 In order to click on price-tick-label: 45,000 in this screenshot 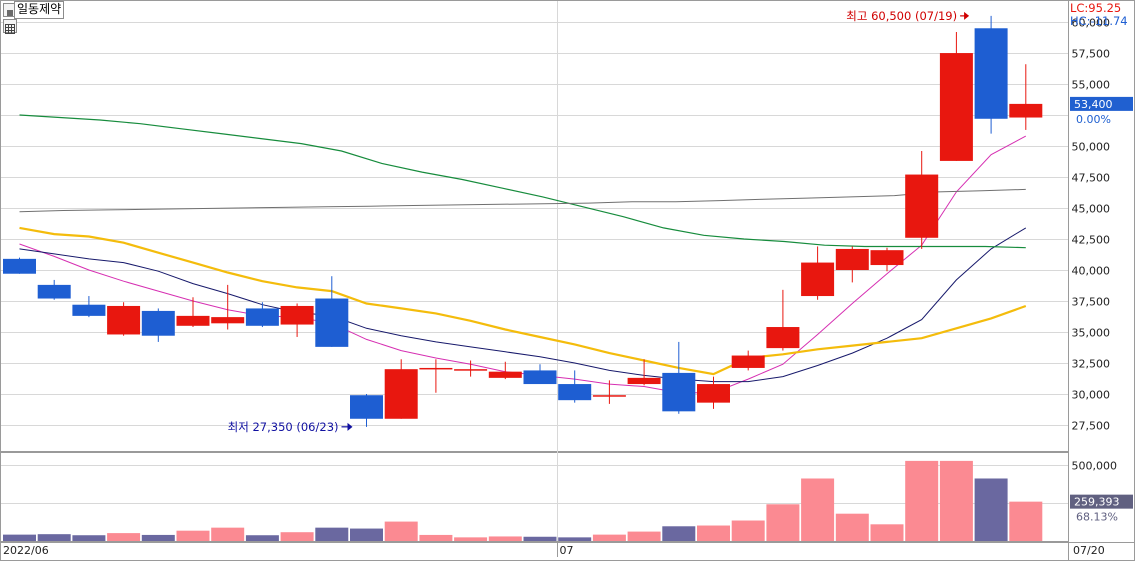, I will do `click(1091, 209)`.